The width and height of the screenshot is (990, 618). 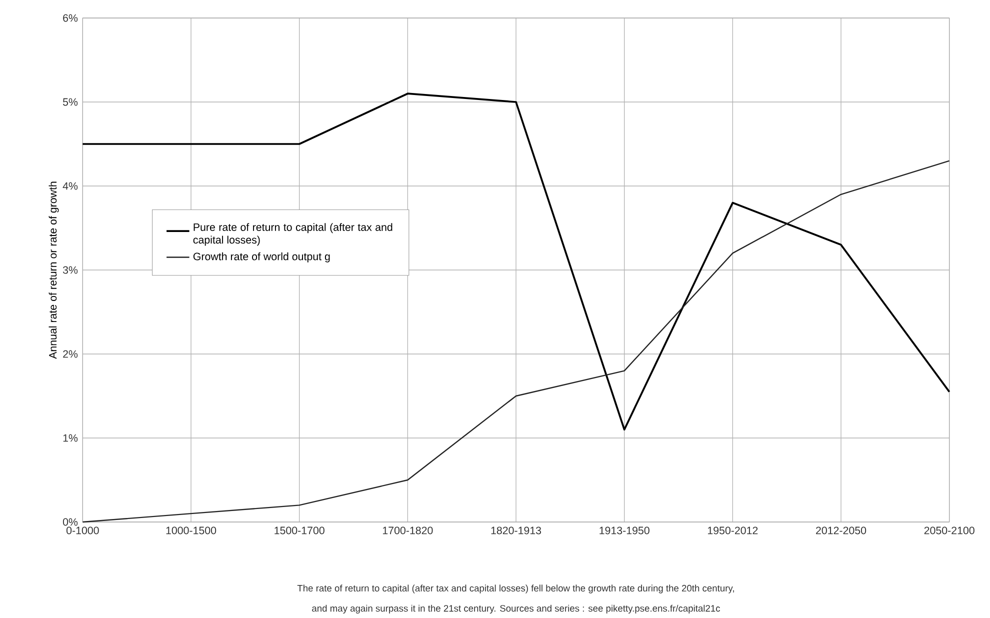 What do you see at coordinates (515, 589) in the screenshot?
I see `text: The rate of return to capital (after tax and capital losses) fell below the growth rate during the 20th century,` at bounding box center [515, 589].